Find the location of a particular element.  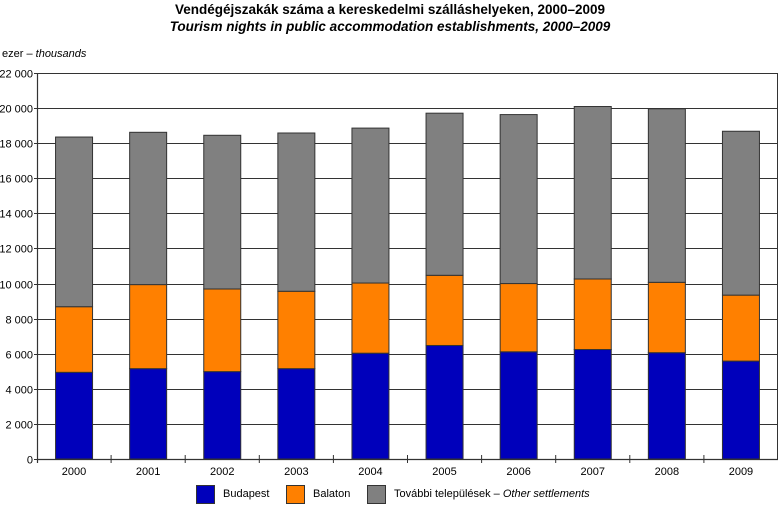

bar-budapest-2005 is located at coordinates (444, 402).